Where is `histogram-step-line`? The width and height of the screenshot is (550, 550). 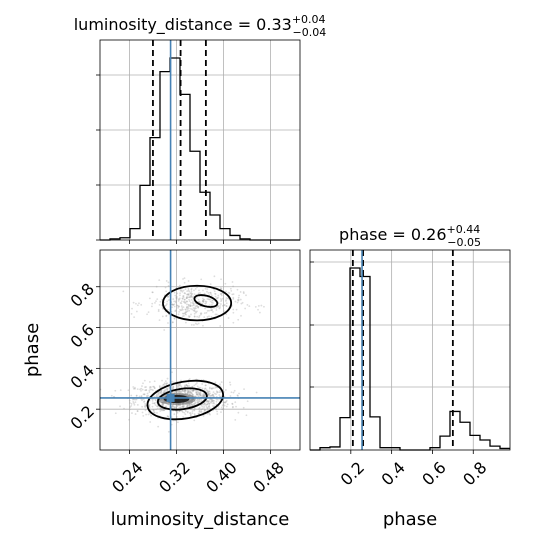 histogram-step-line is located at coordinates (200, 149).